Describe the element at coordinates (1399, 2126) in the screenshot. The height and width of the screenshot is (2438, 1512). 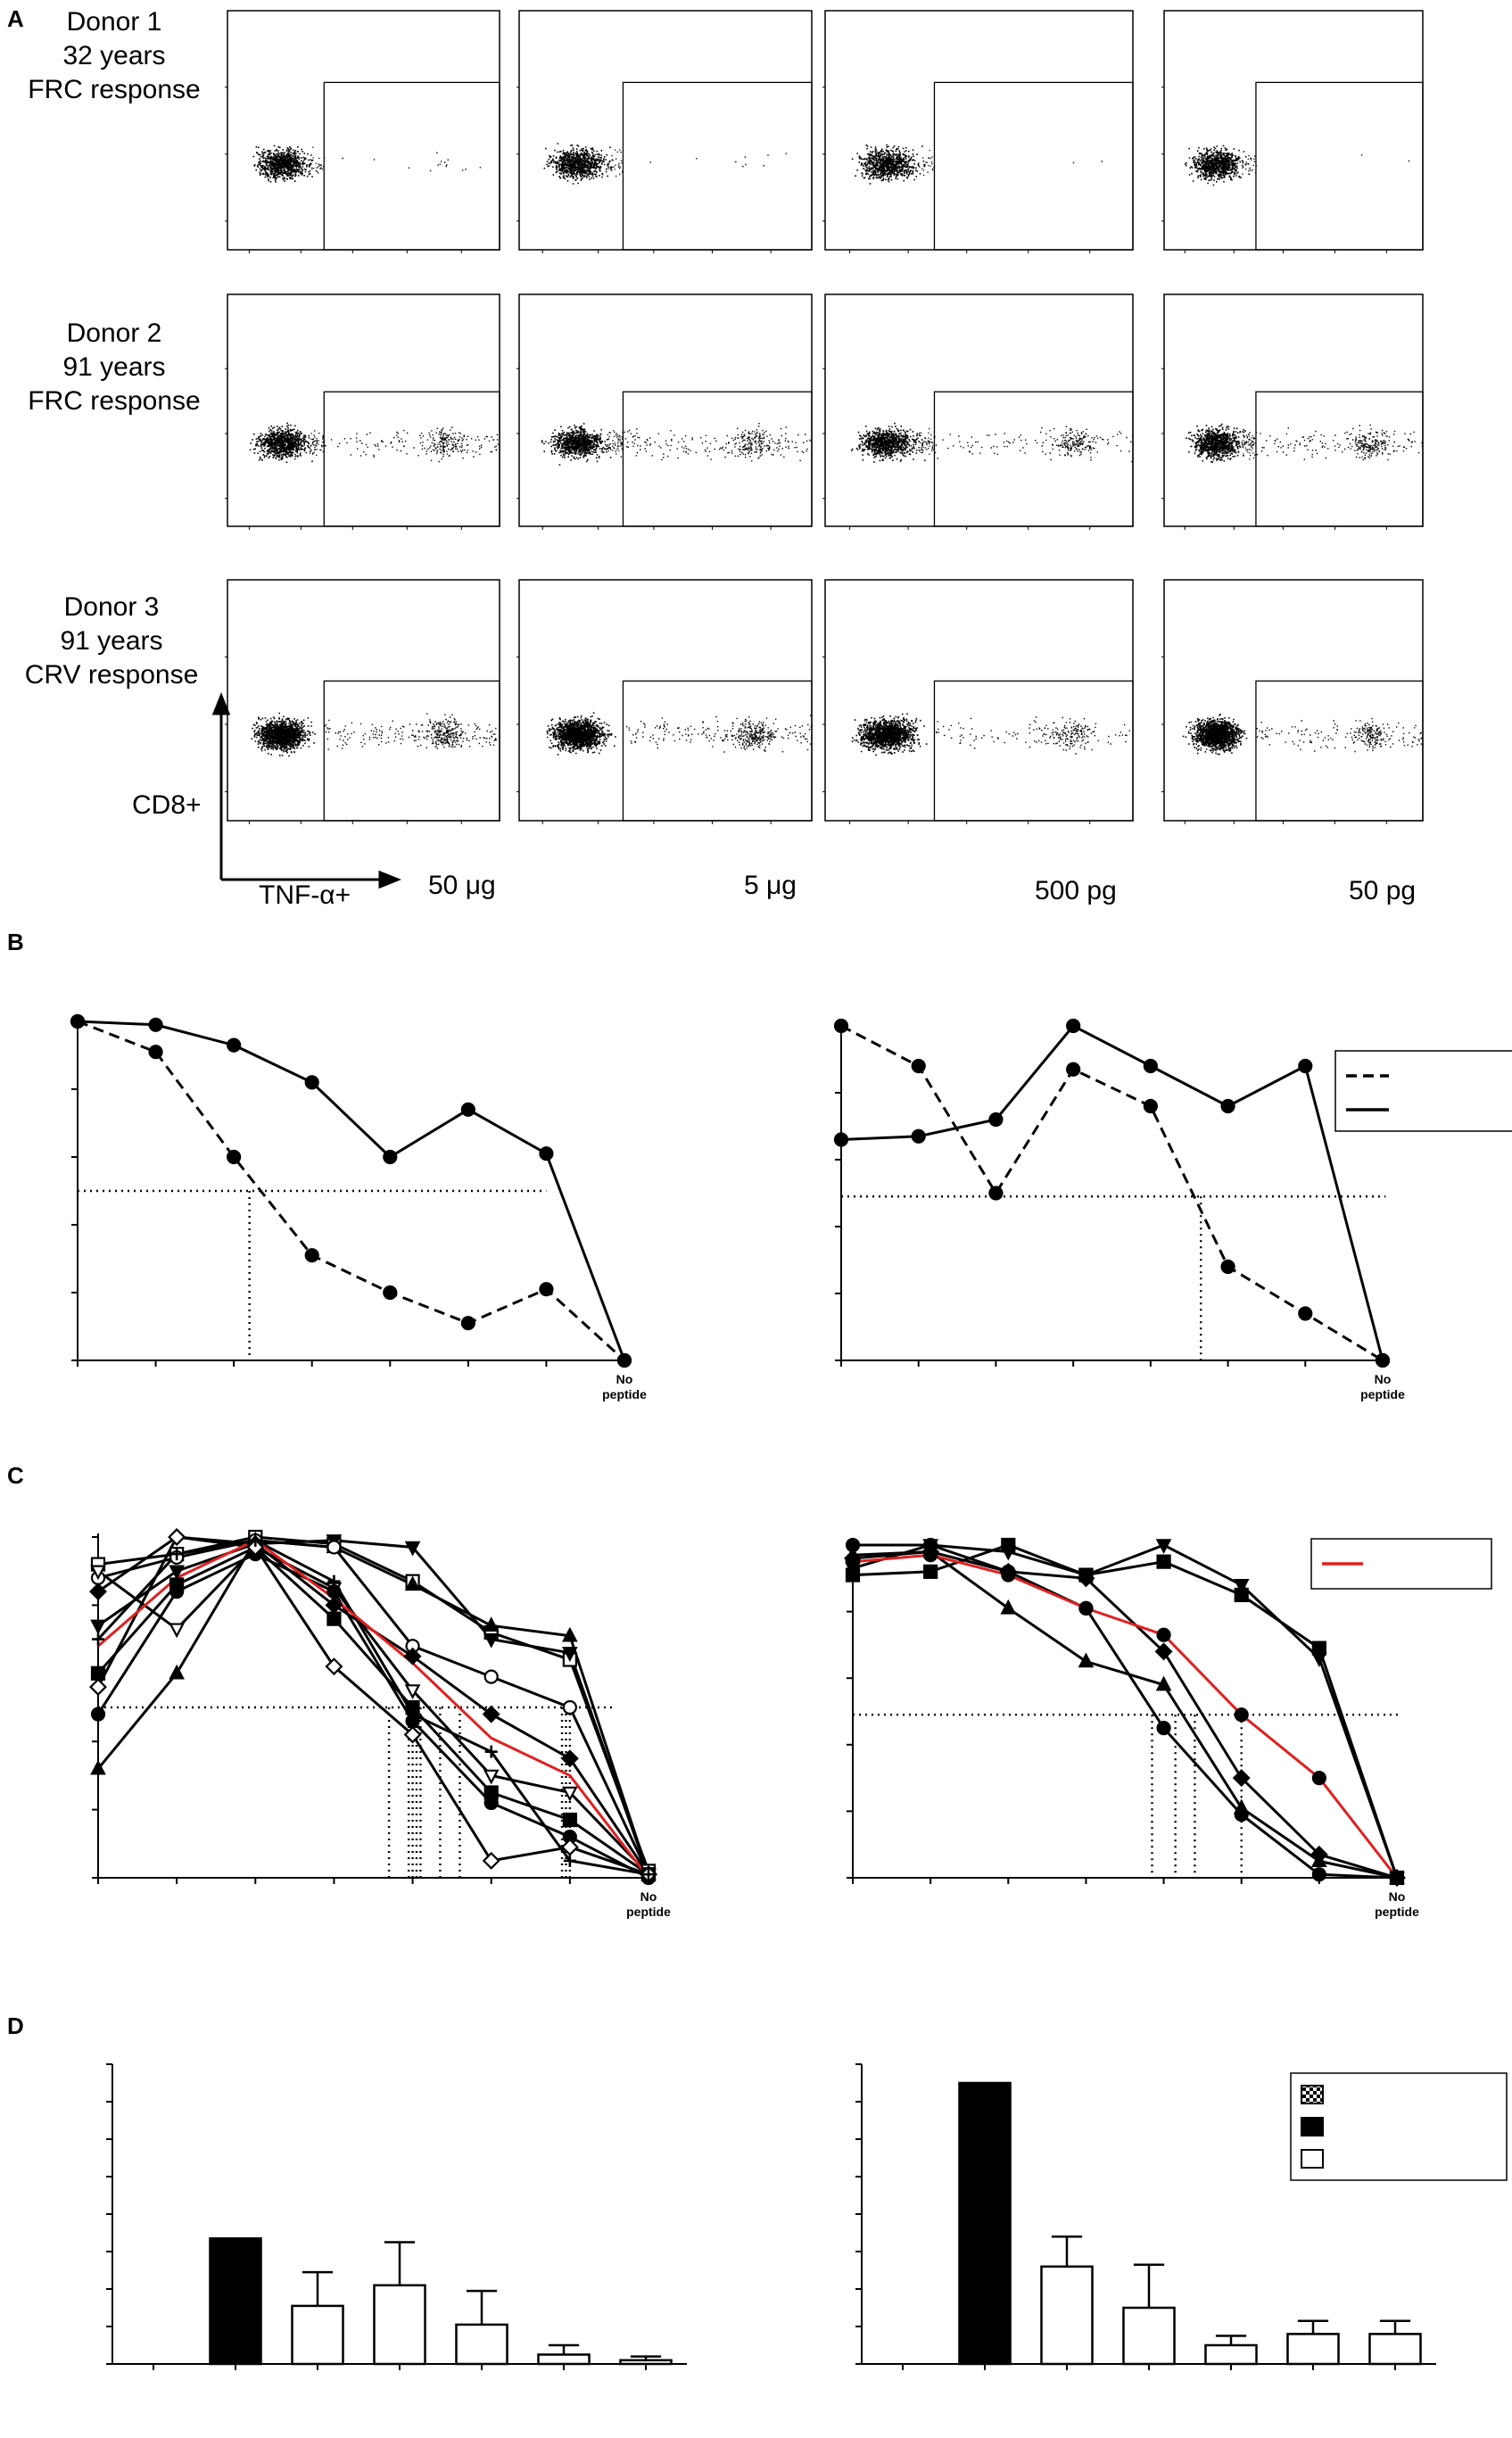
I see `legend-box` at that location.